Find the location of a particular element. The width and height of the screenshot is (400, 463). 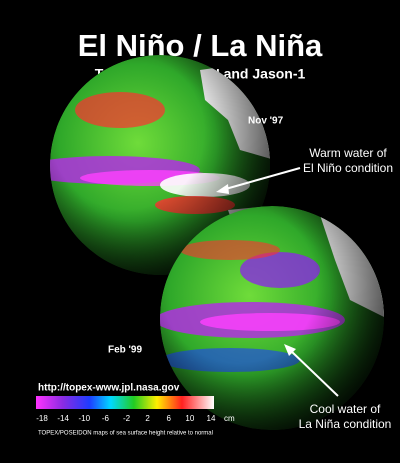

note-line: Cool water of is located at coordinates (345, 409).